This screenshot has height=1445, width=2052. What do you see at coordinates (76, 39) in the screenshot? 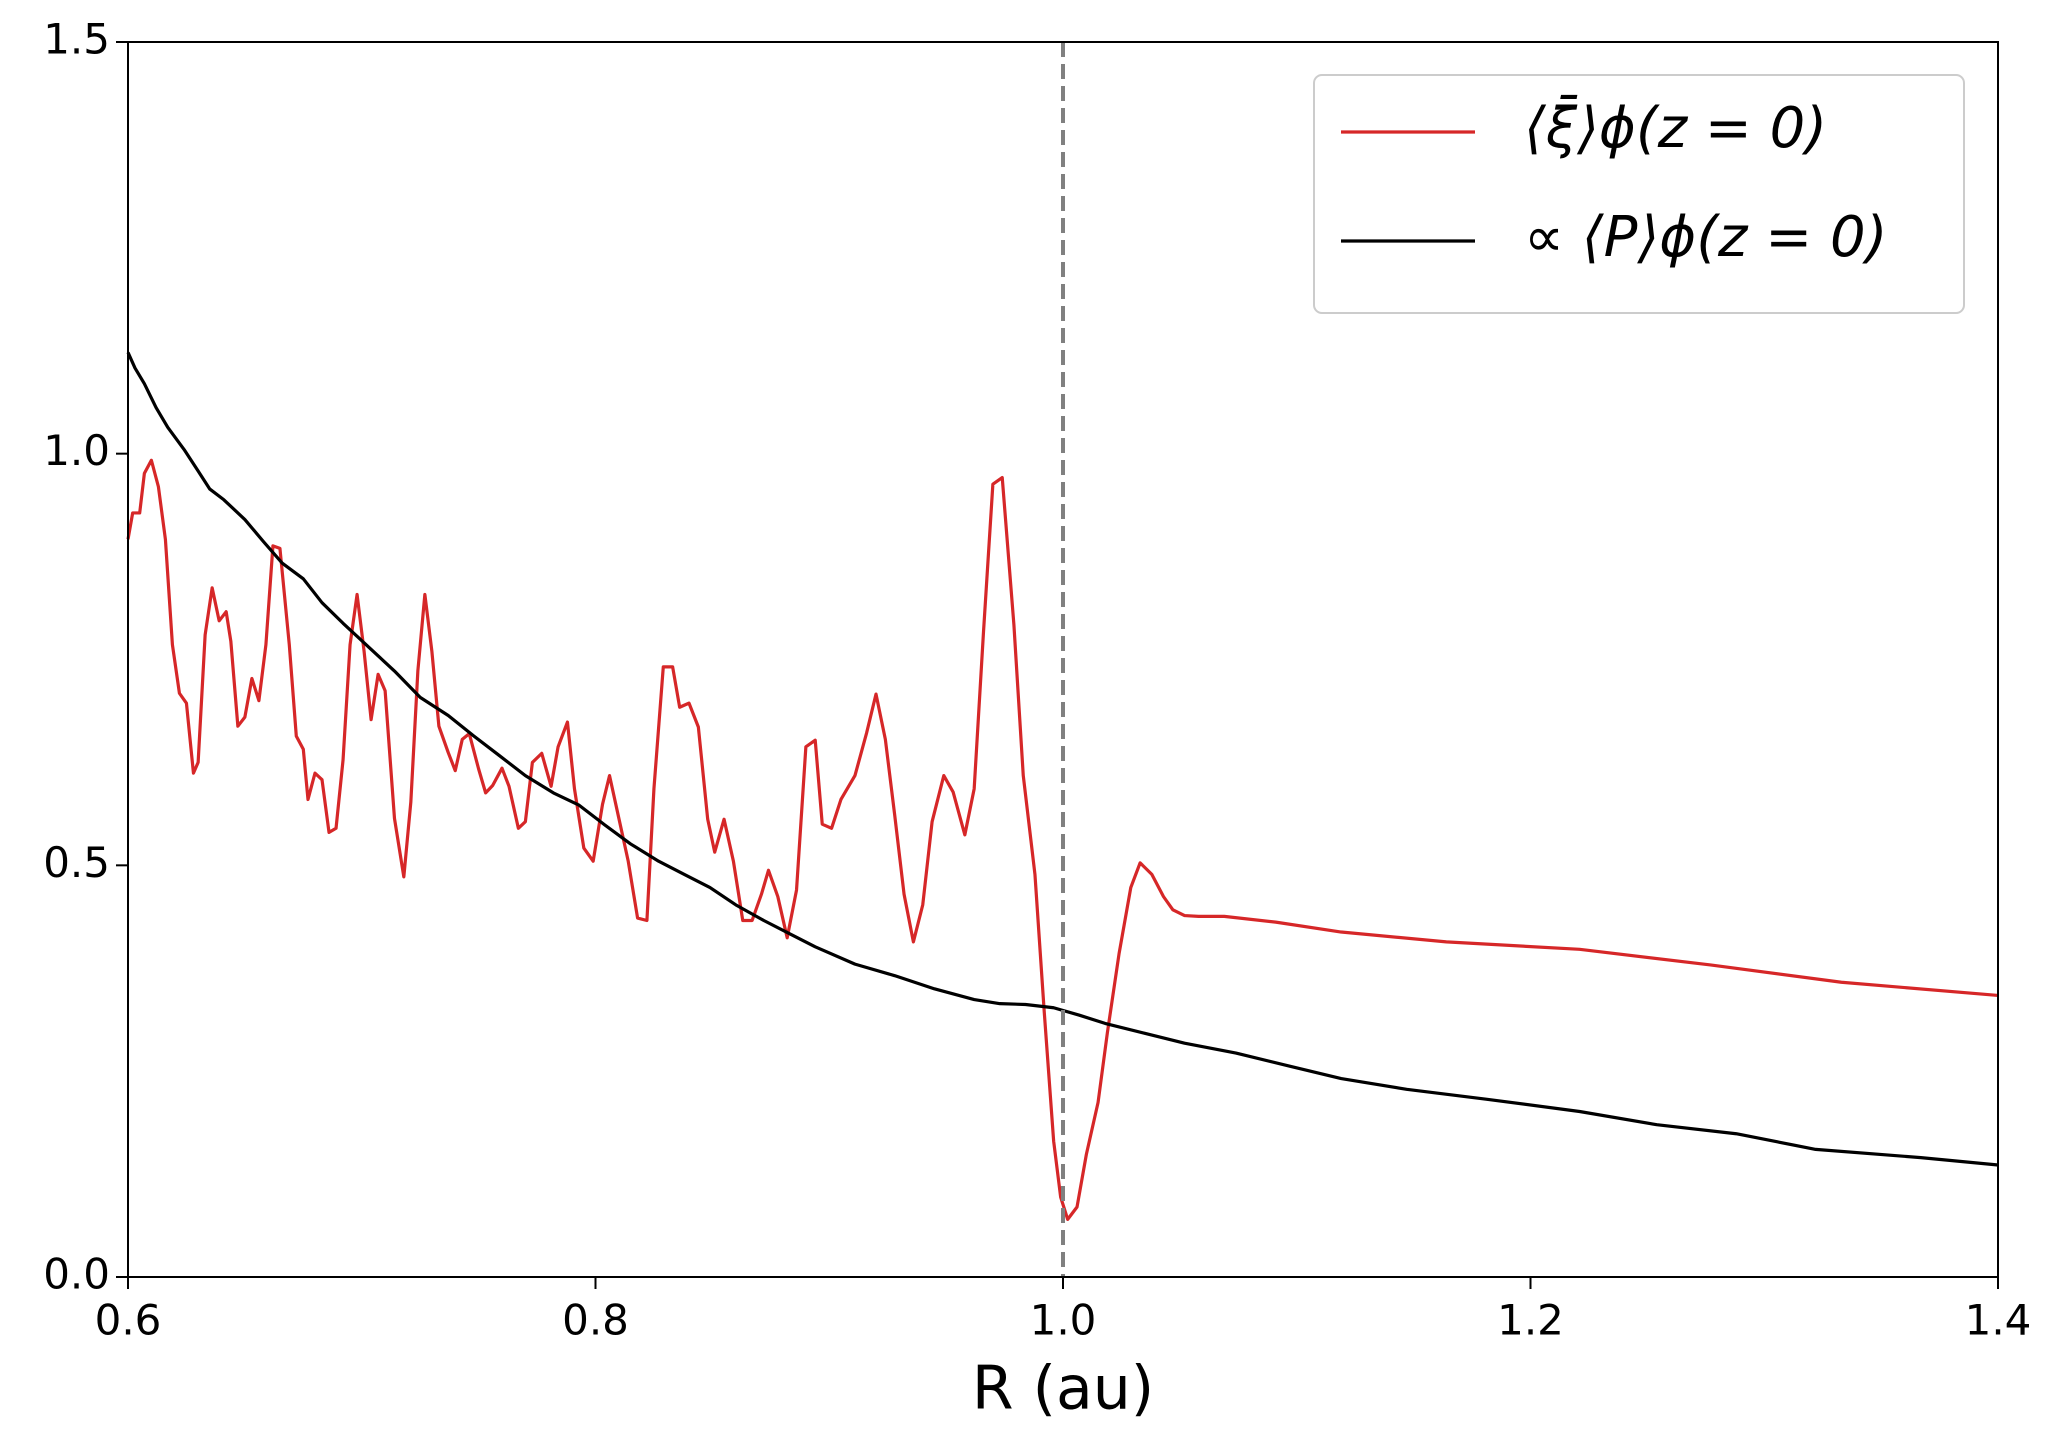
I see `y-tick-label: 1.5` at bounding box center [76, 39].